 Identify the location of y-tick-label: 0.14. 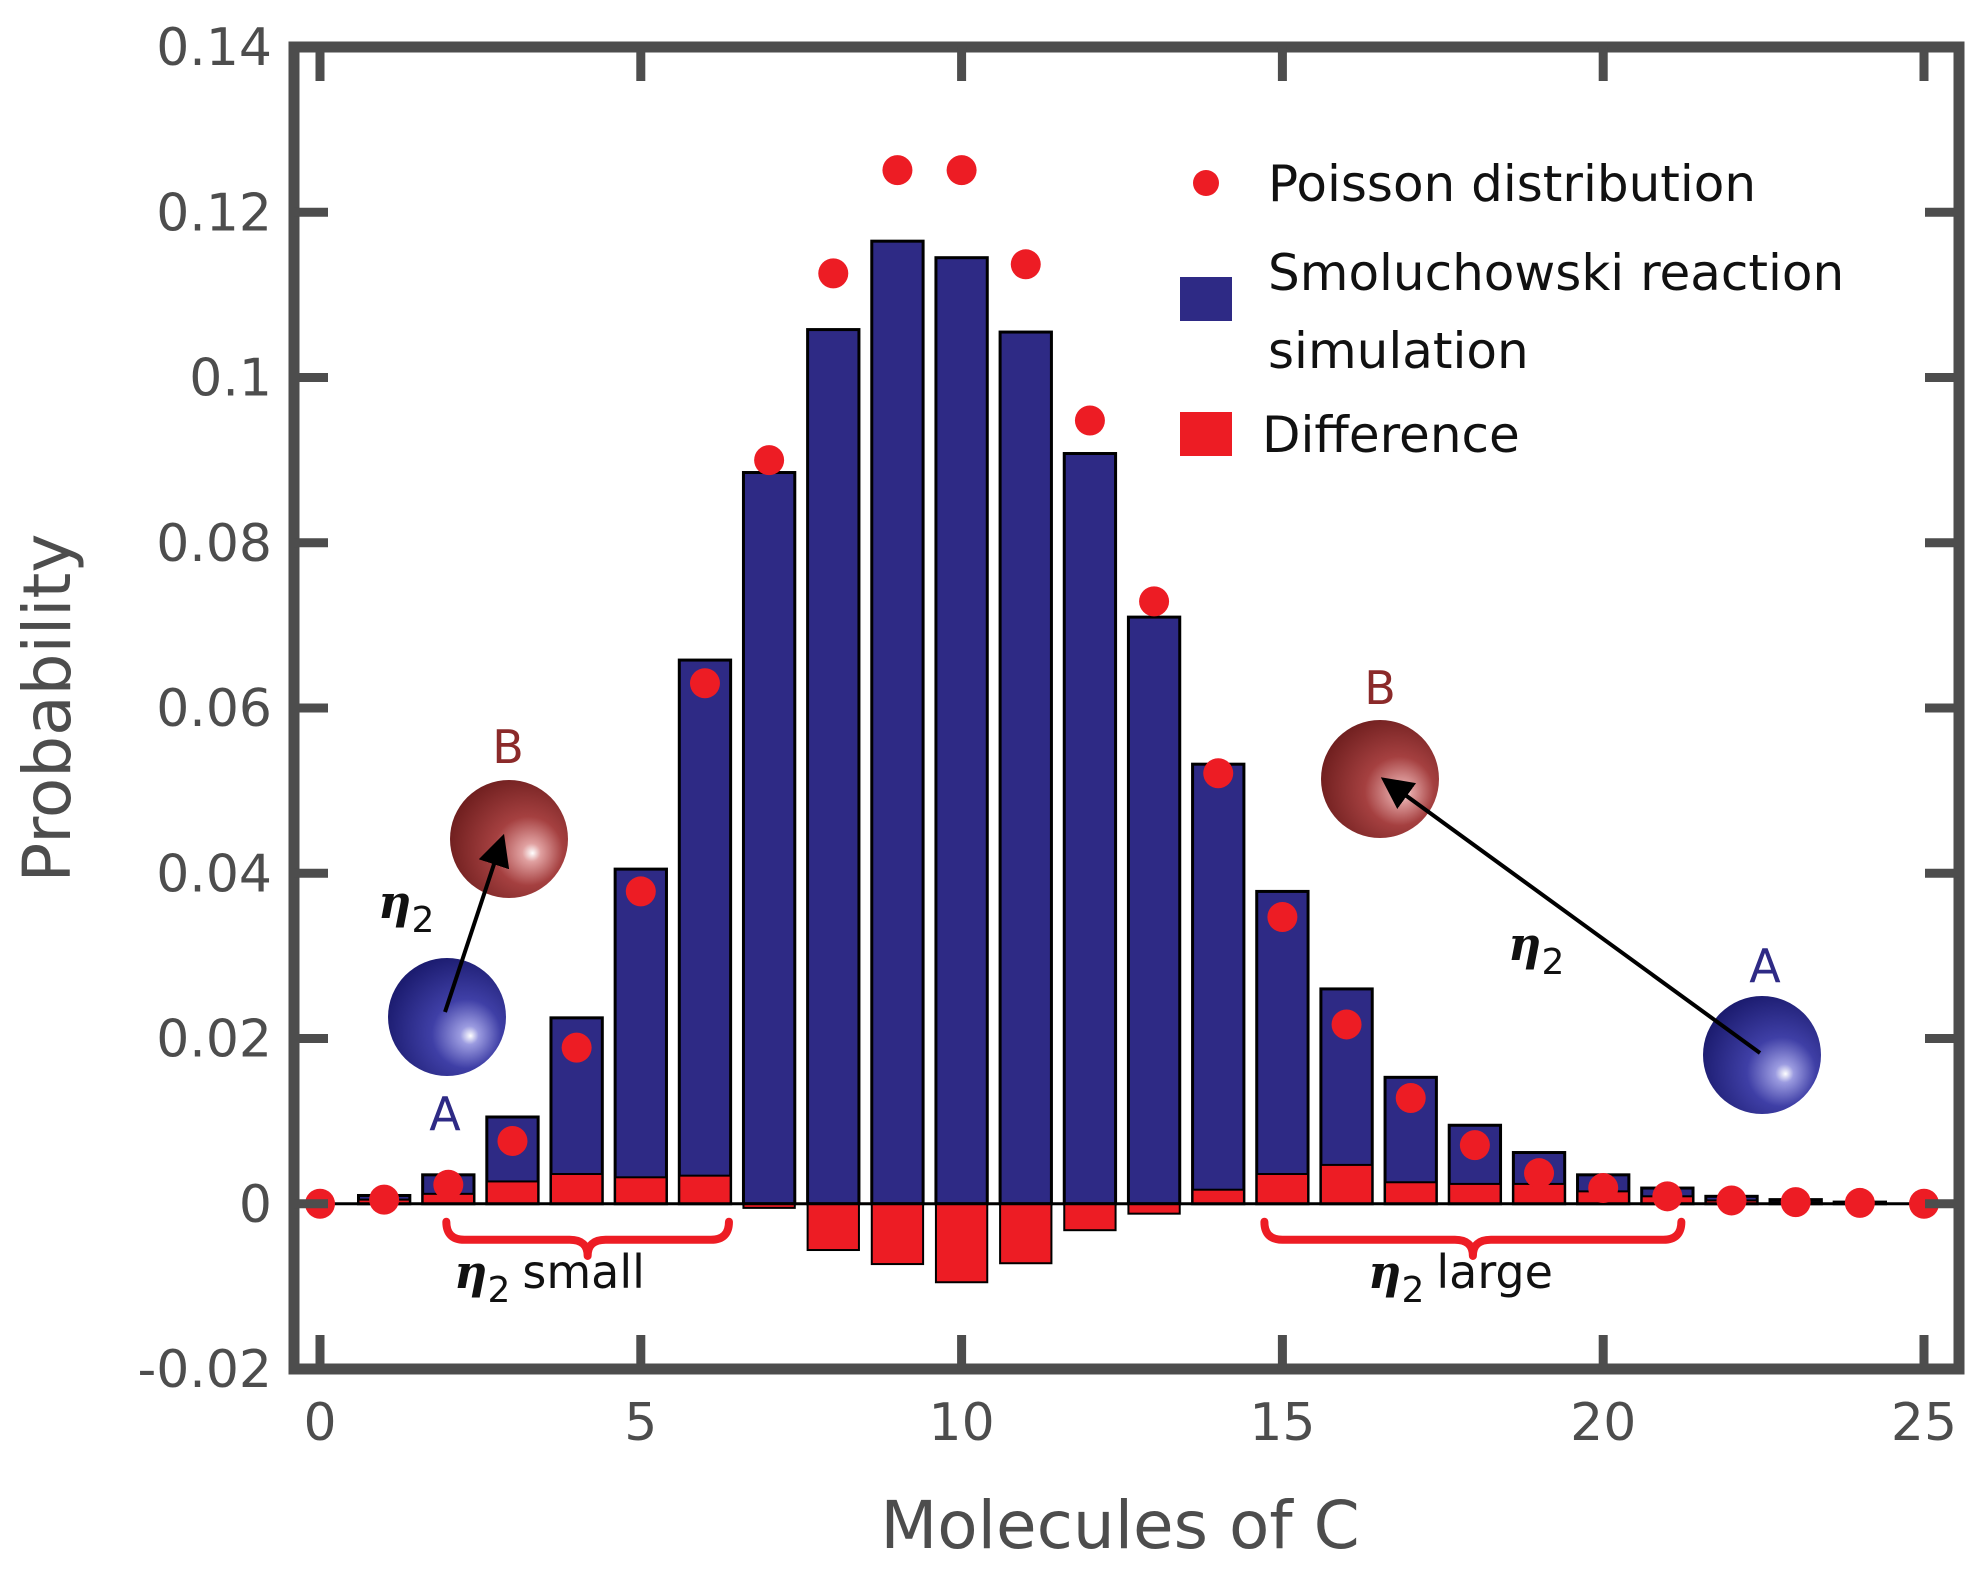
(214, 48).